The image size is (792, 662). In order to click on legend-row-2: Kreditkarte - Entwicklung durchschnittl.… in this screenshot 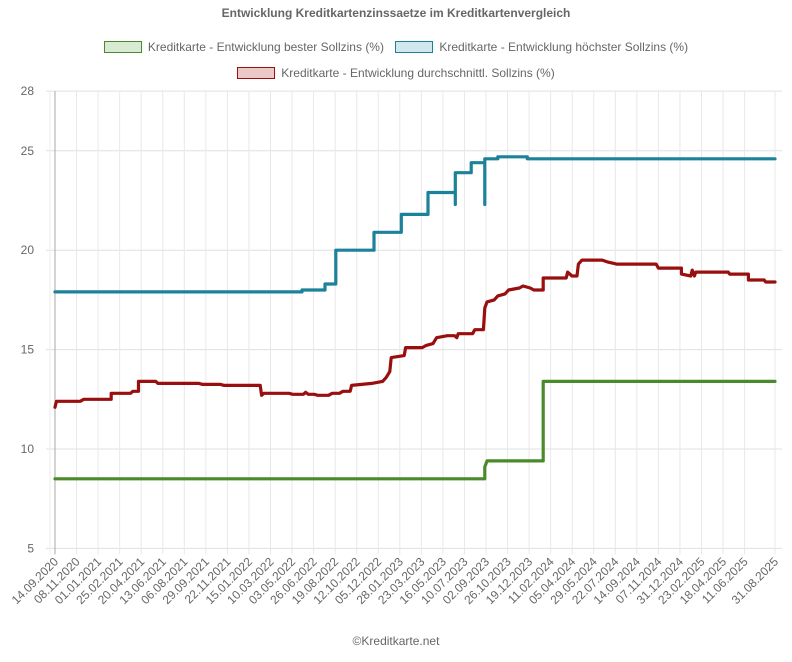, I will do `click(396, 74)`.